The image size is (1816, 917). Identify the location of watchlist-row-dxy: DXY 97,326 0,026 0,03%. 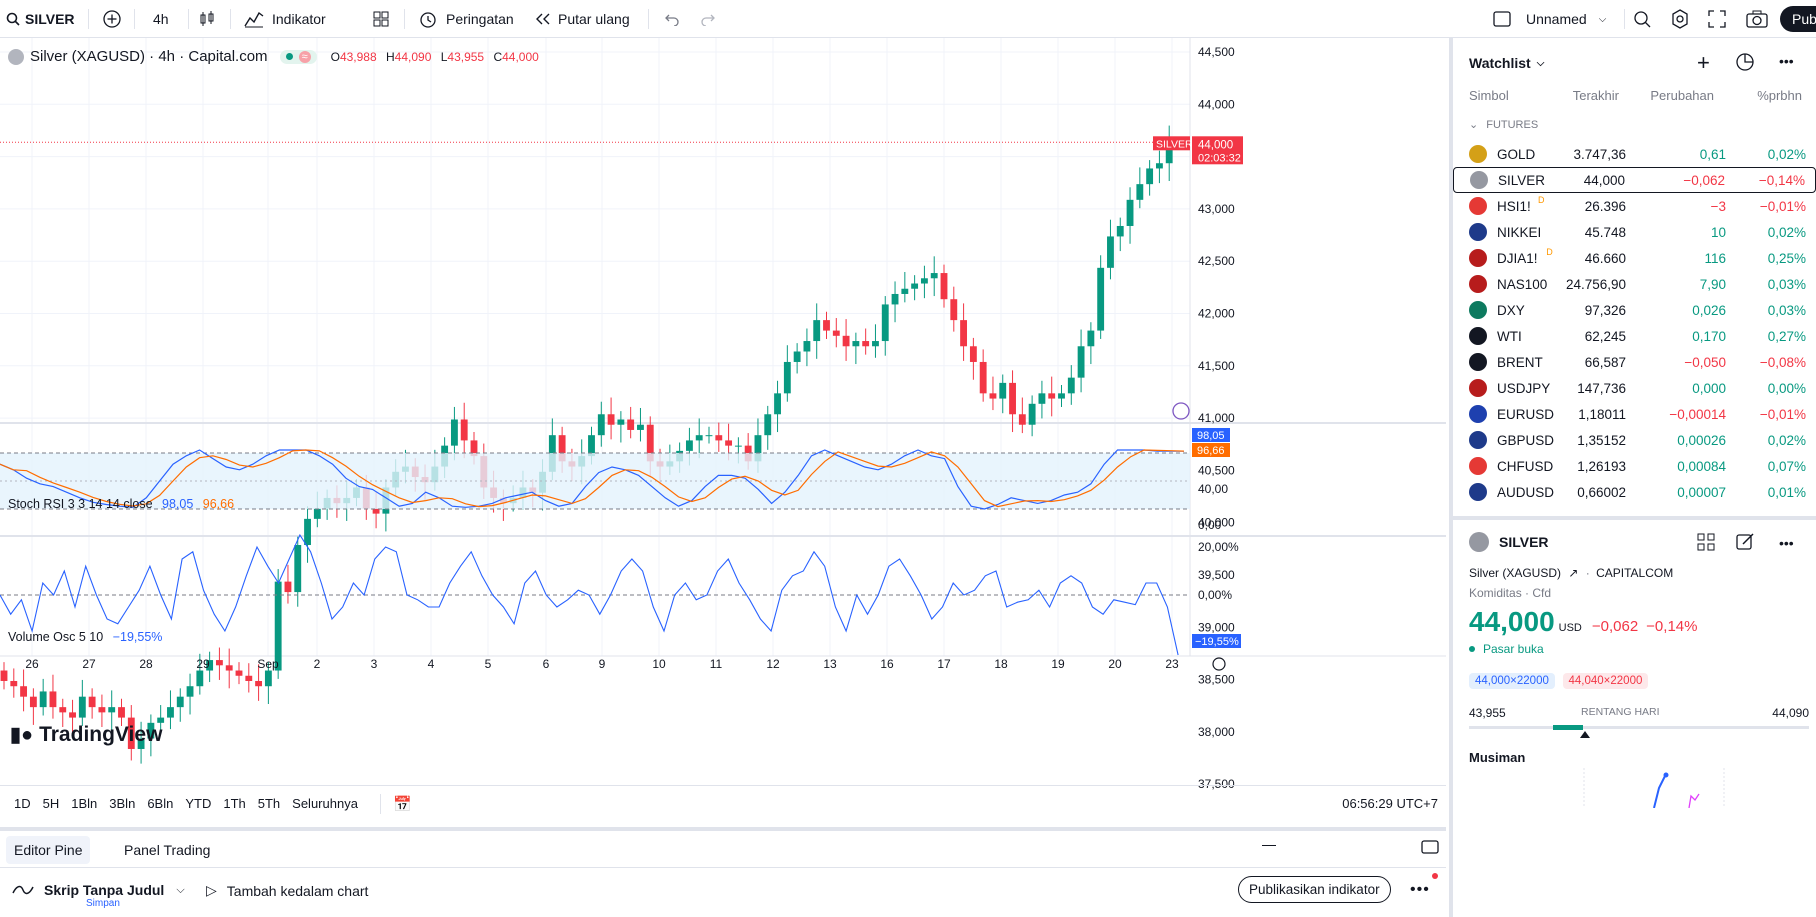
(1634, 310).